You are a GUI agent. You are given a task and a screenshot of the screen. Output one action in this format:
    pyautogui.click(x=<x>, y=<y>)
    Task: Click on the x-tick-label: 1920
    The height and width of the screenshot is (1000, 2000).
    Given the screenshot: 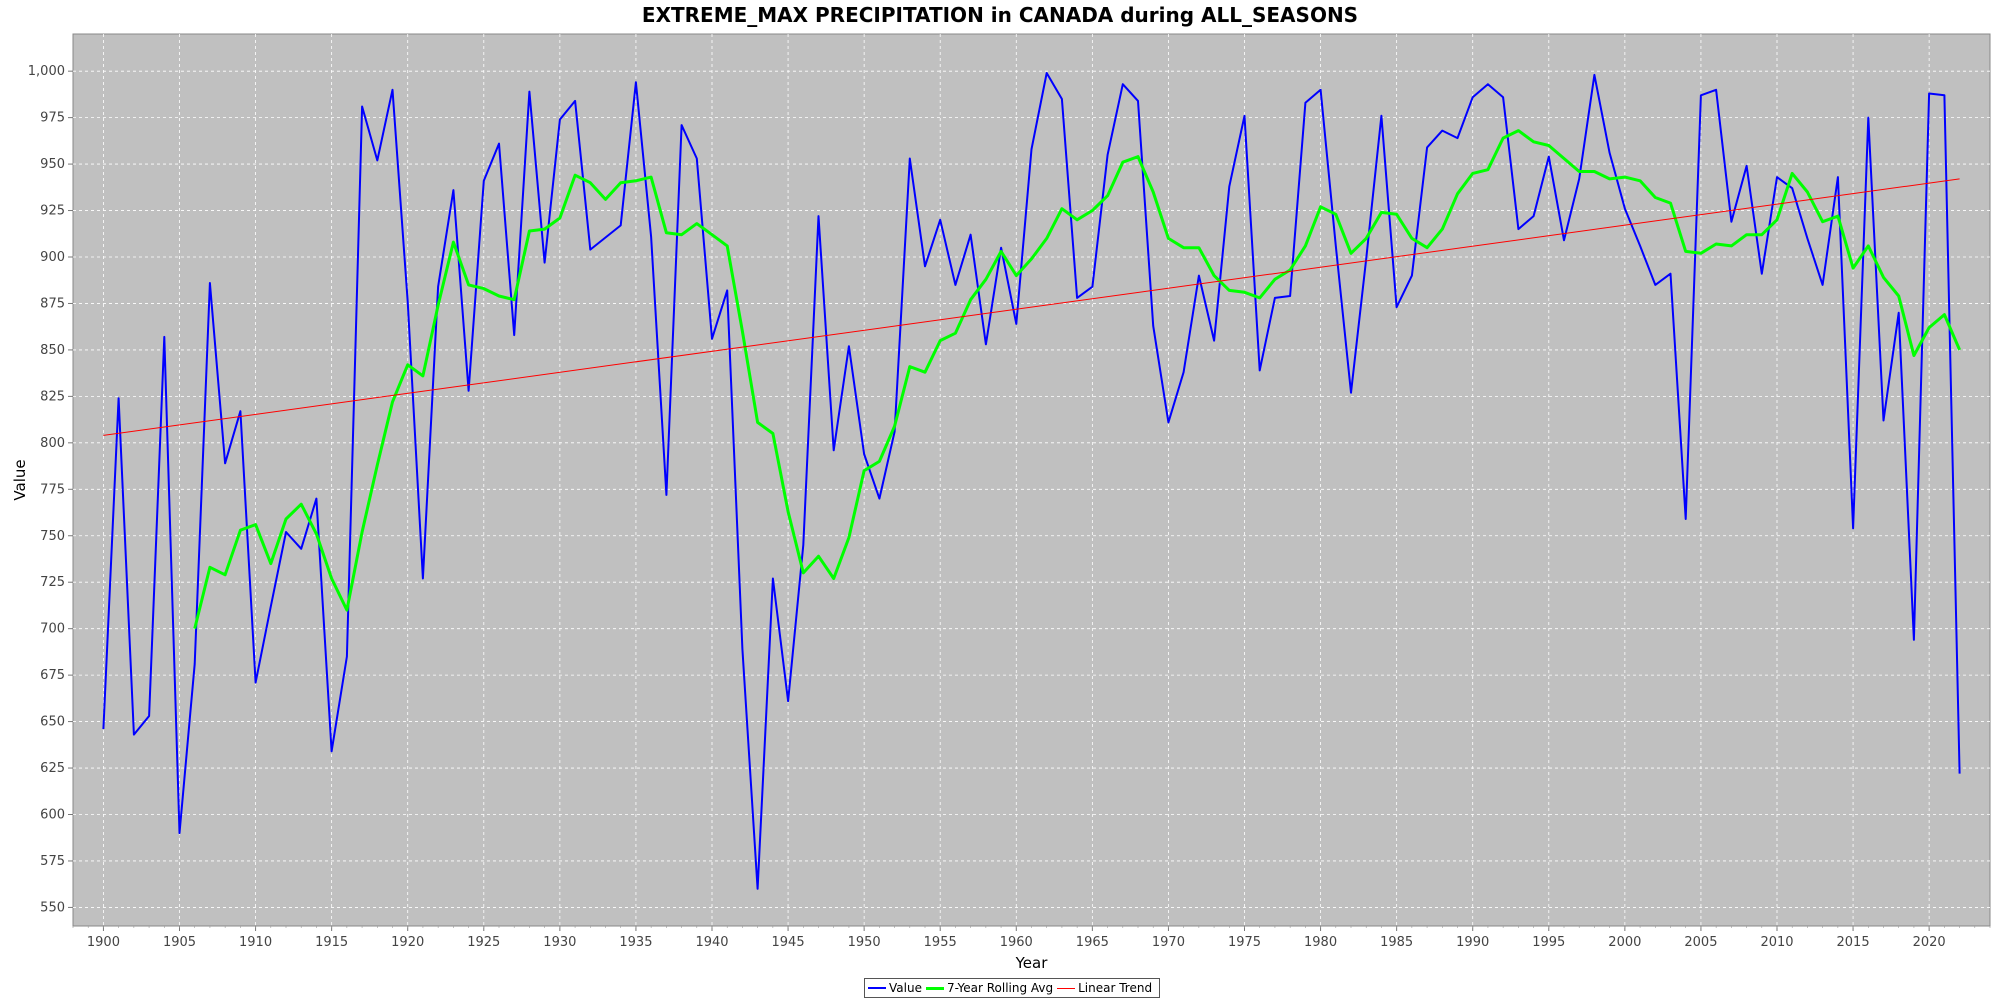 What is the action you would take?
    pyautogui.click(x=407, y=942)
    